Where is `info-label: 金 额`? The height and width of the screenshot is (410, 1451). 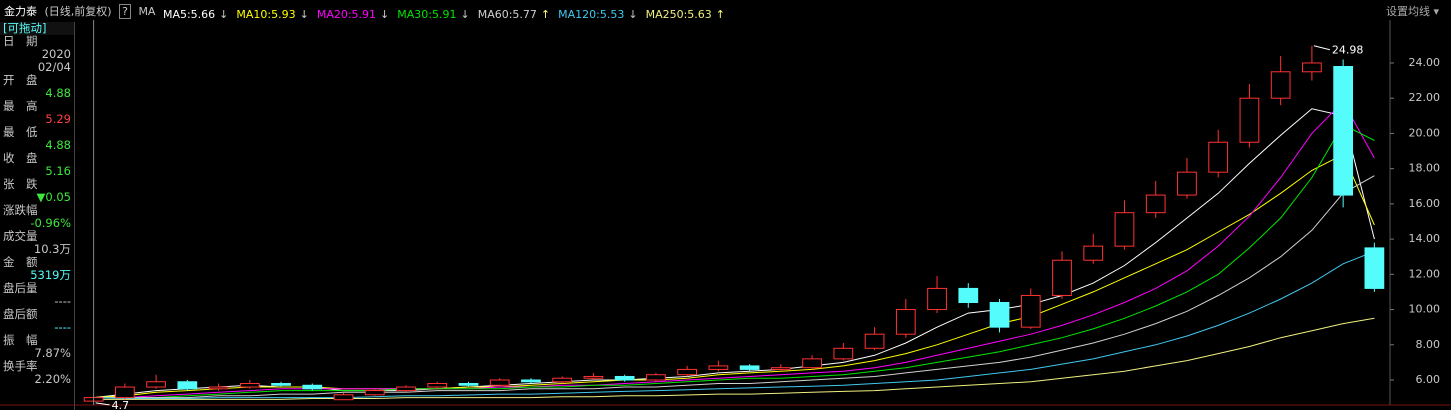 info-label: 金 额 is located at coordinates (20, 262).